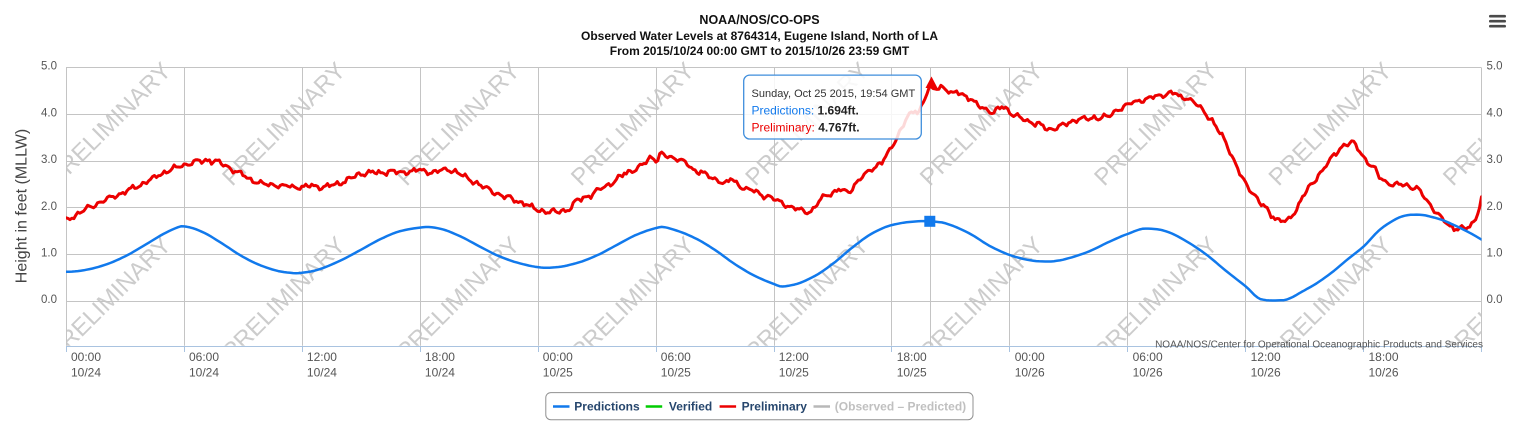  Describe the element at coordinates (759, 20) in the screenshot. I see `svg-text: NOAA/NOS/CO-OPS` at that location.